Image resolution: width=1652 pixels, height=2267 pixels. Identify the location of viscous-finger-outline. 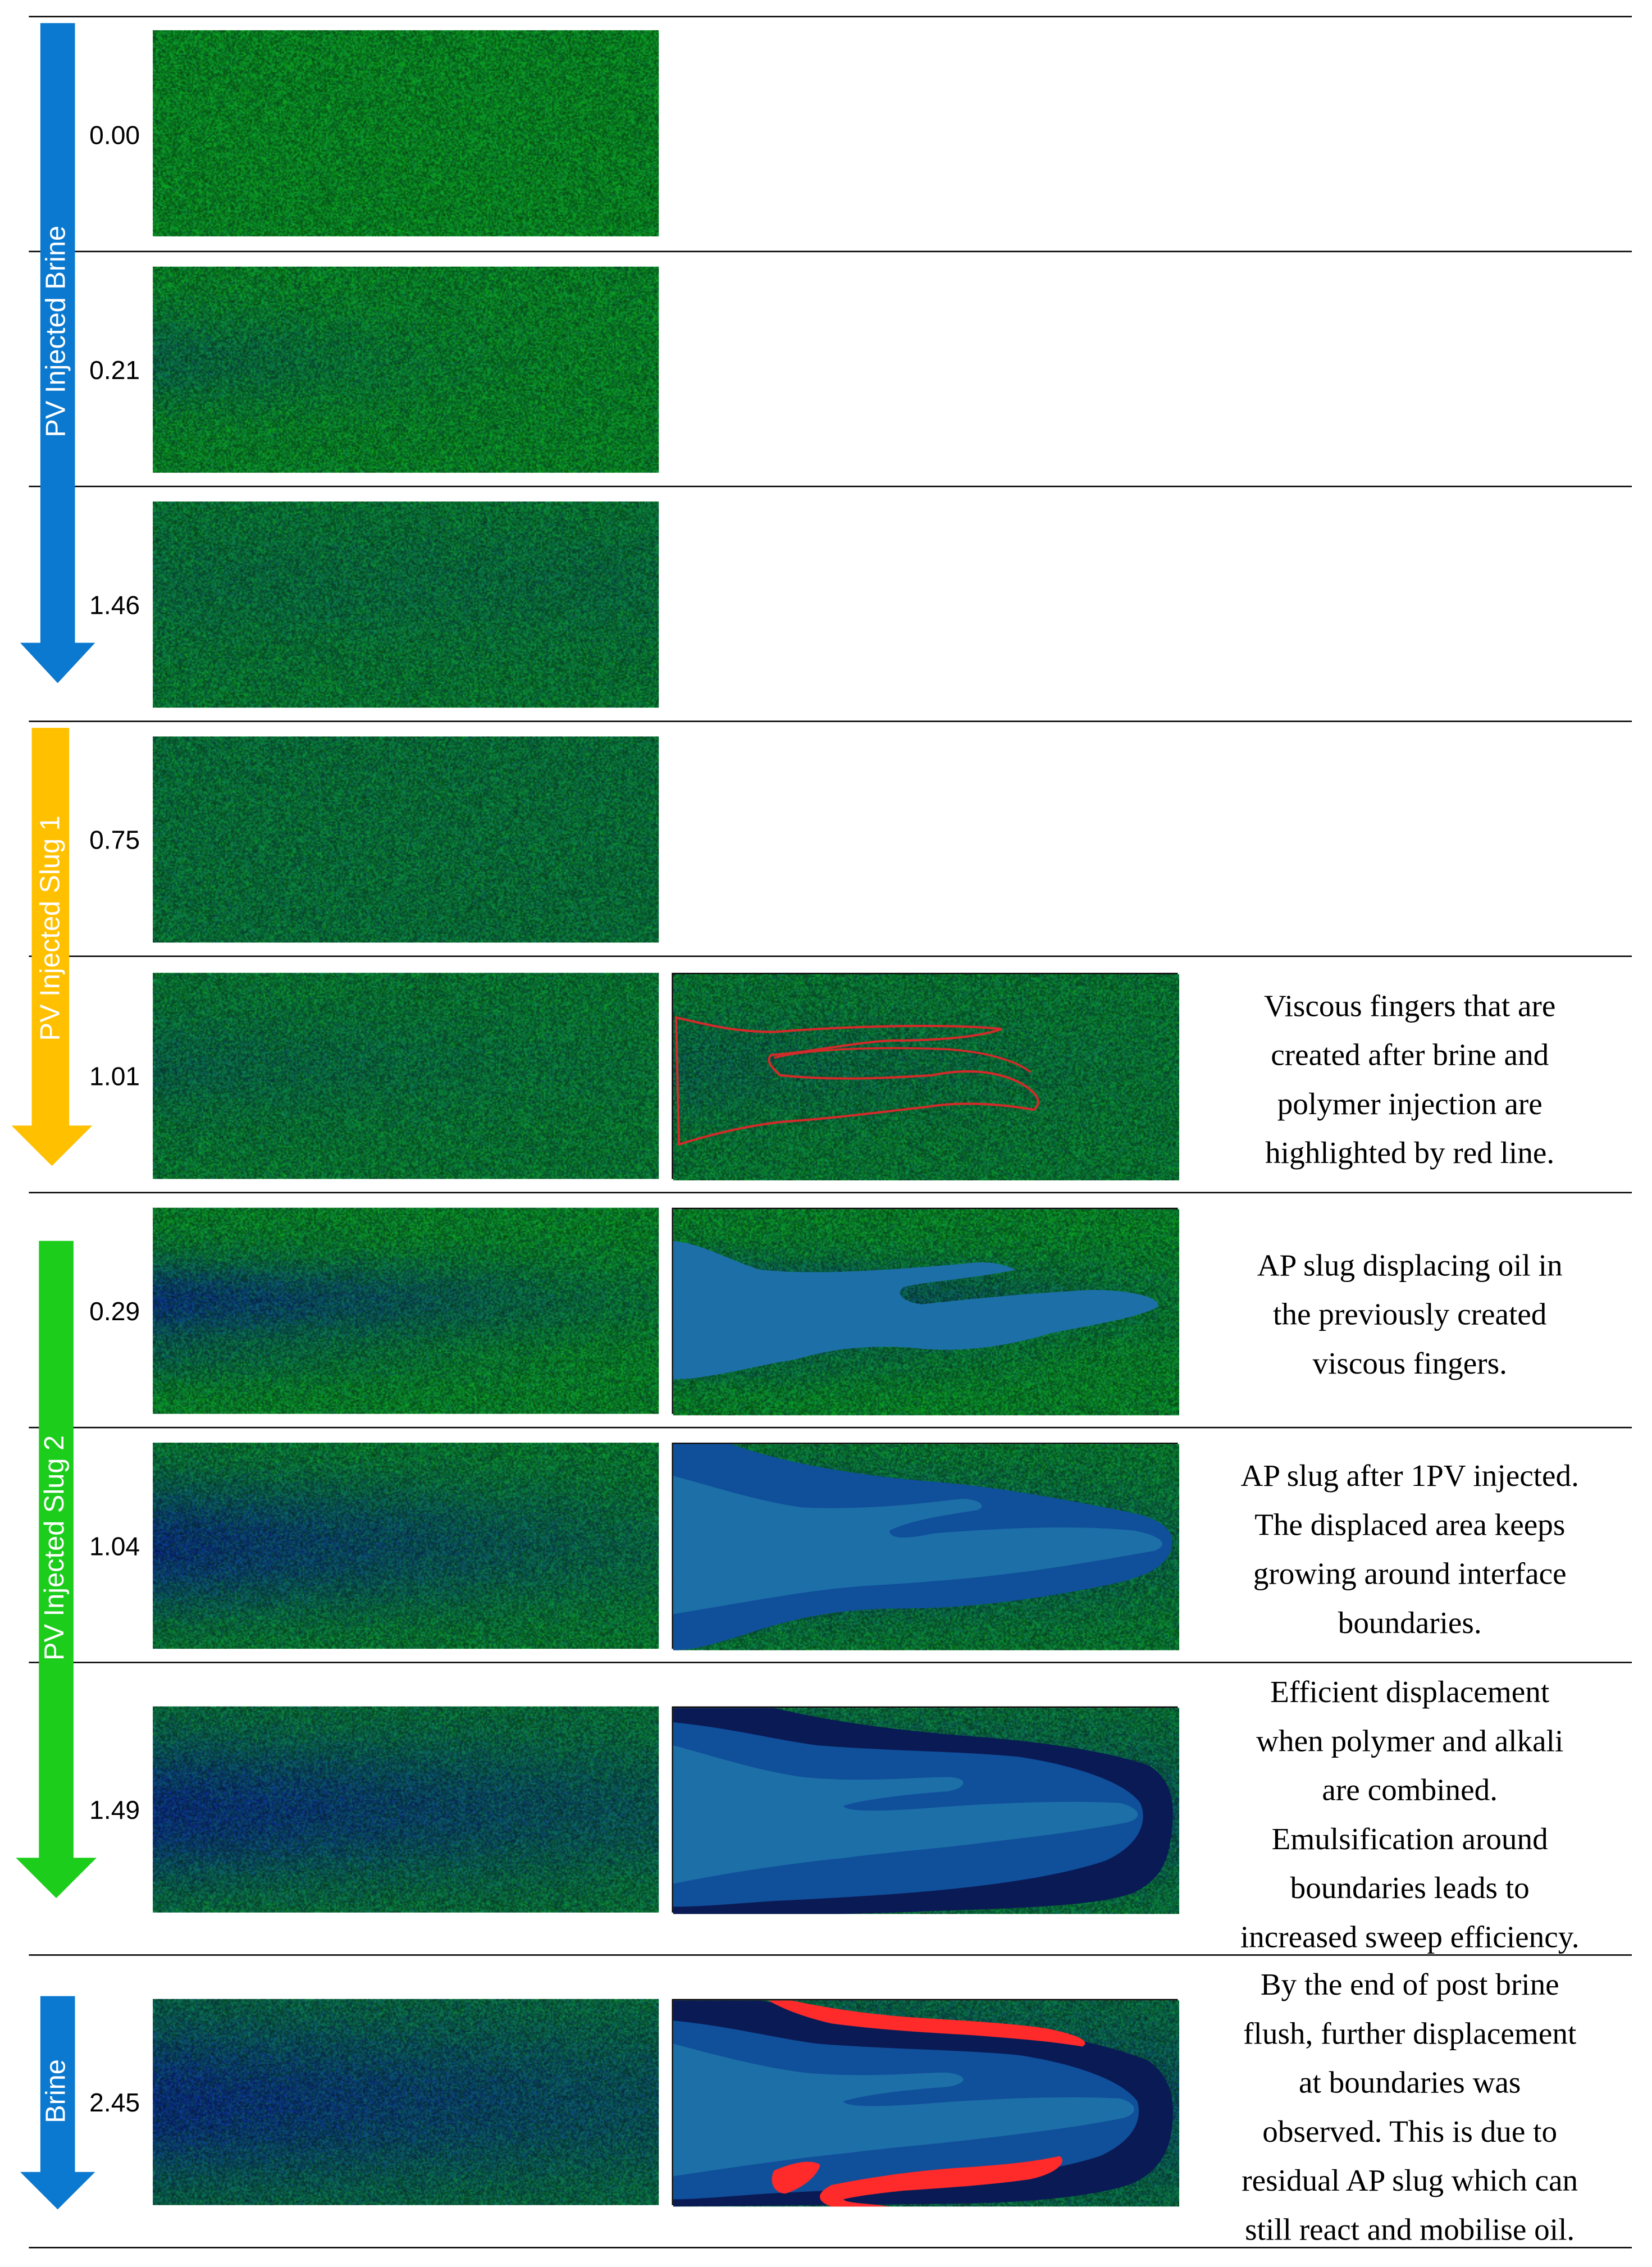
(856, 1081).